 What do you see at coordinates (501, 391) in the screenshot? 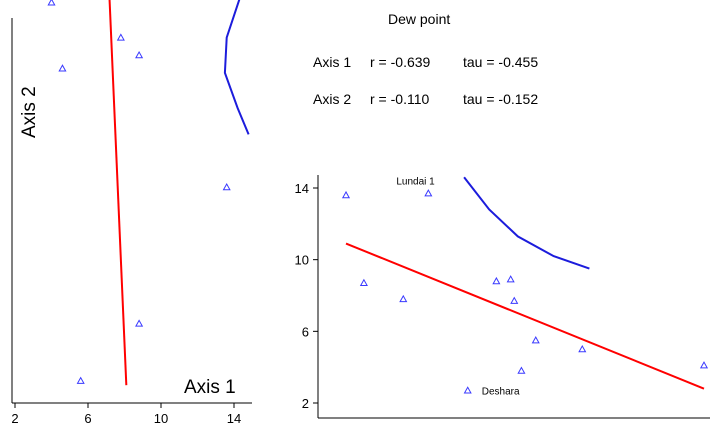
I see `point-label: Deshara` at bounding box center [501, 391].